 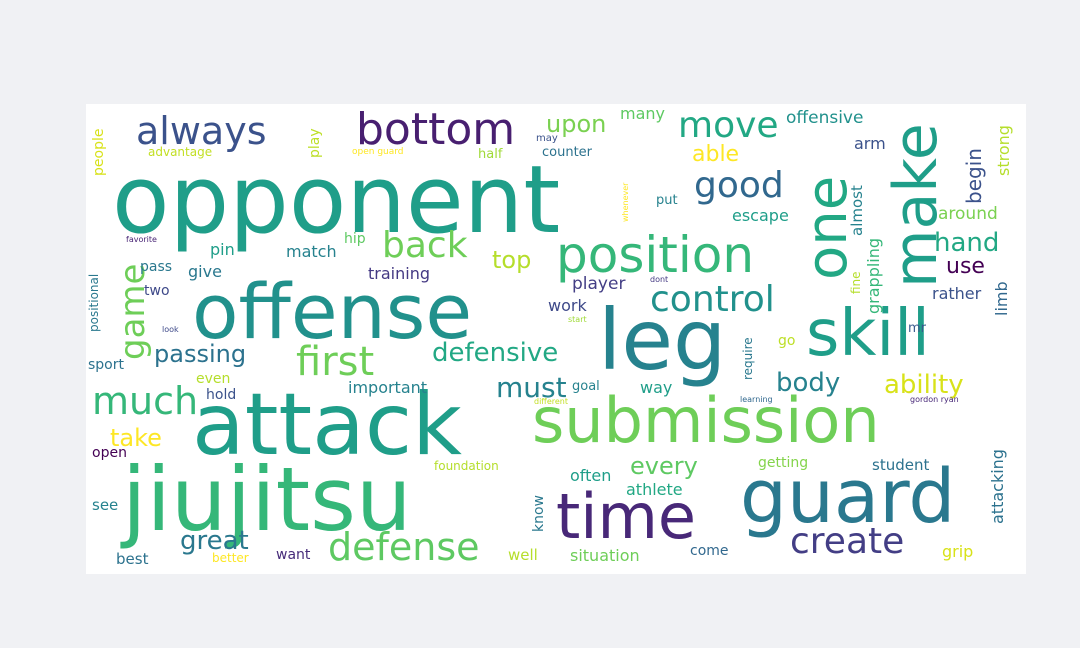 I want to click on word-player: player, so click(x=599, y=284).